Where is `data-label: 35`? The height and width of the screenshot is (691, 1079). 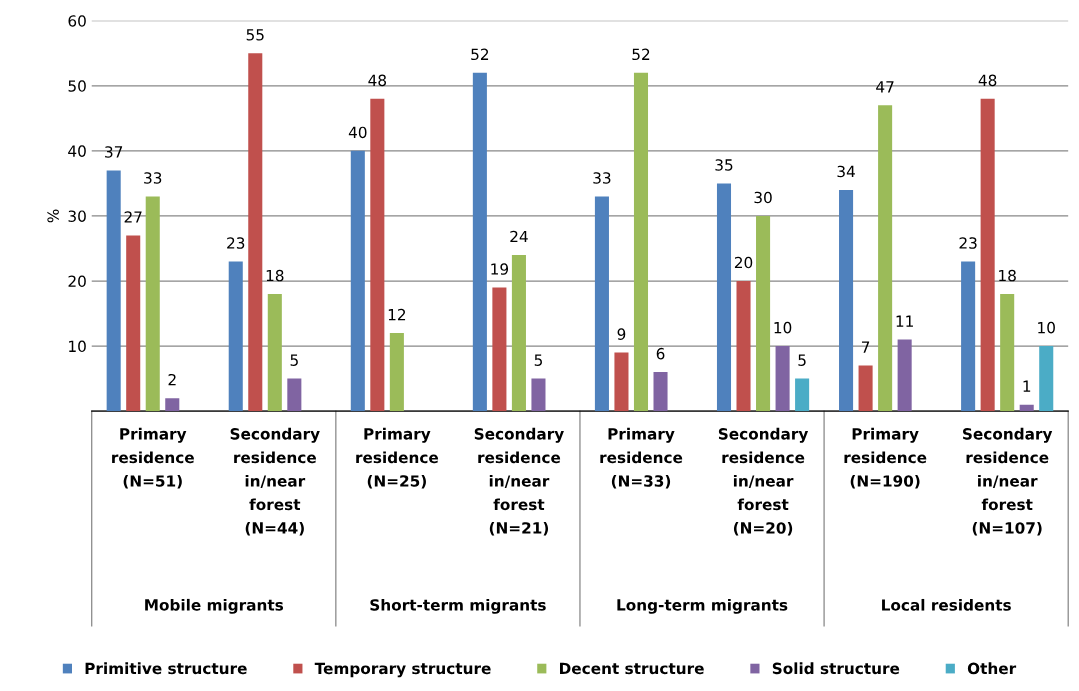 data-label: 35 is located at coordinates (724, 165).